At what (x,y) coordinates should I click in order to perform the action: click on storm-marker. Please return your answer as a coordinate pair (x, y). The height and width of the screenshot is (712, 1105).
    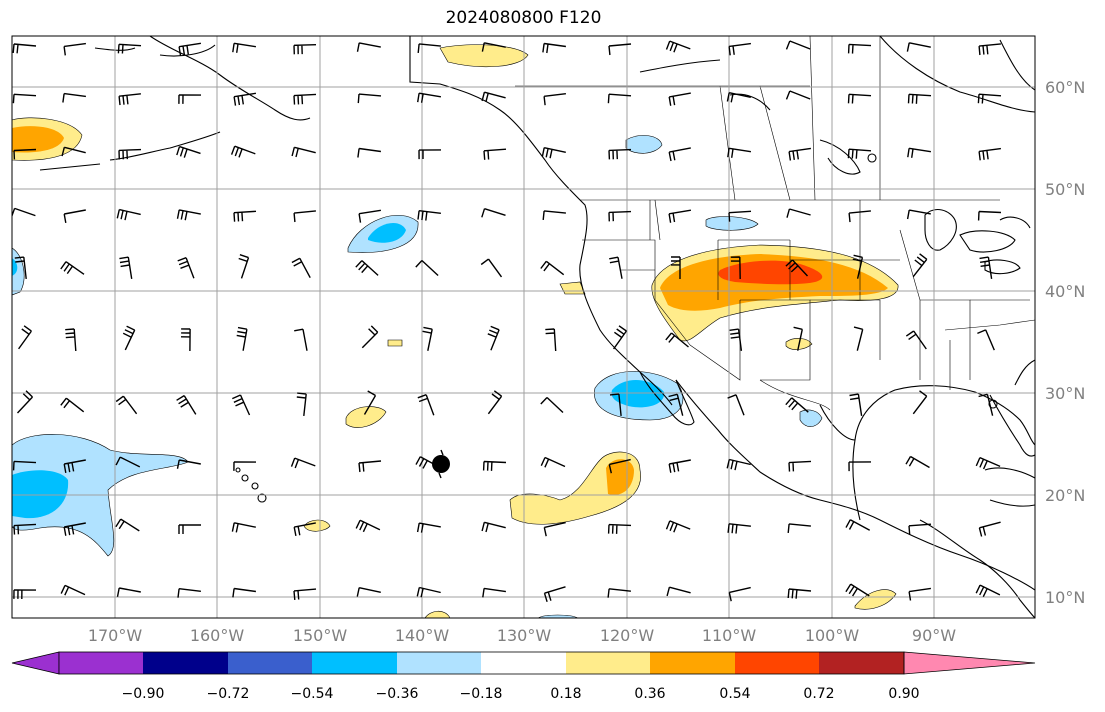
    Looking at the image, I should click on (441, 464).